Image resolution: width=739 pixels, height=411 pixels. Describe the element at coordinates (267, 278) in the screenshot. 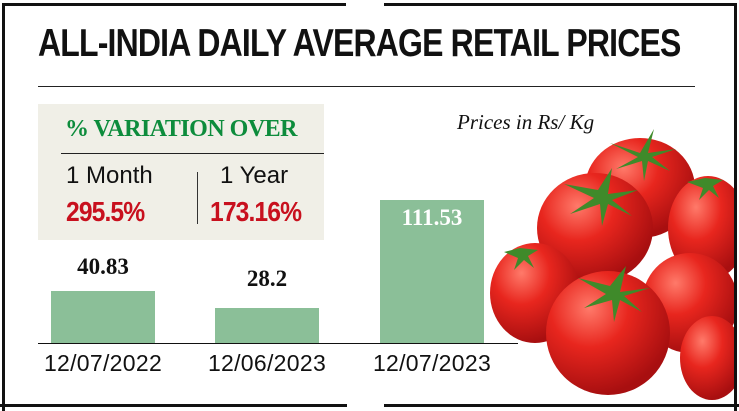

I see `bar-value-label: 28.2` at that location.